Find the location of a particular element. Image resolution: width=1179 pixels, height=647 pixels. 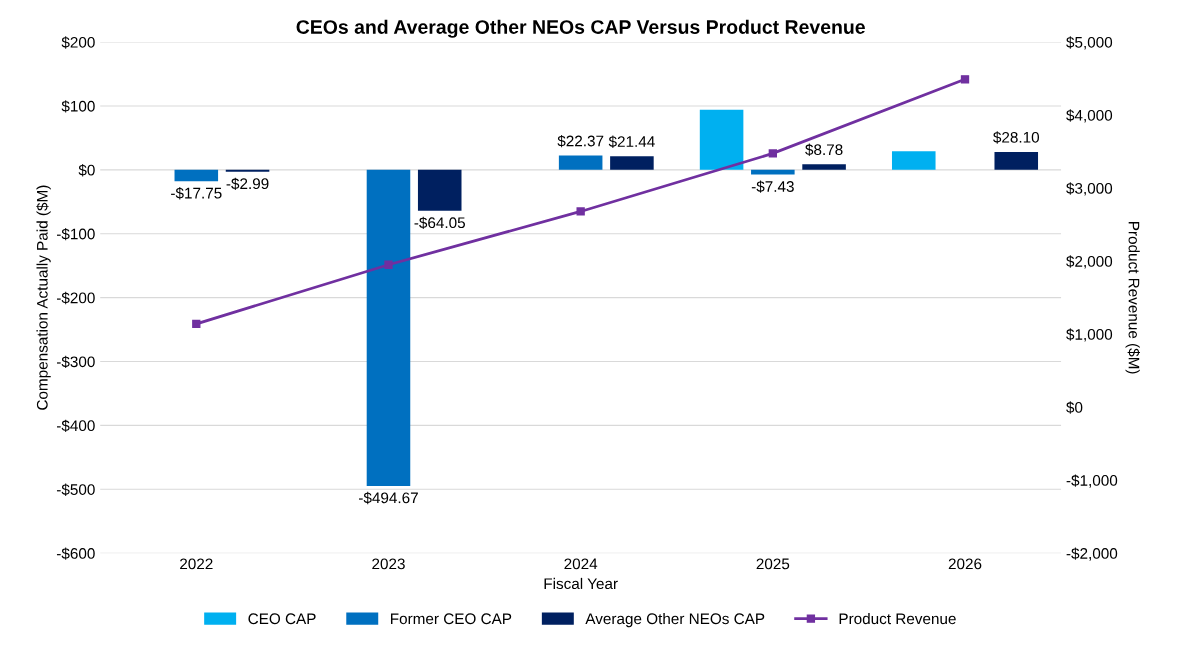

x-tick-label: 2022 is located at coordinates (196, 564).